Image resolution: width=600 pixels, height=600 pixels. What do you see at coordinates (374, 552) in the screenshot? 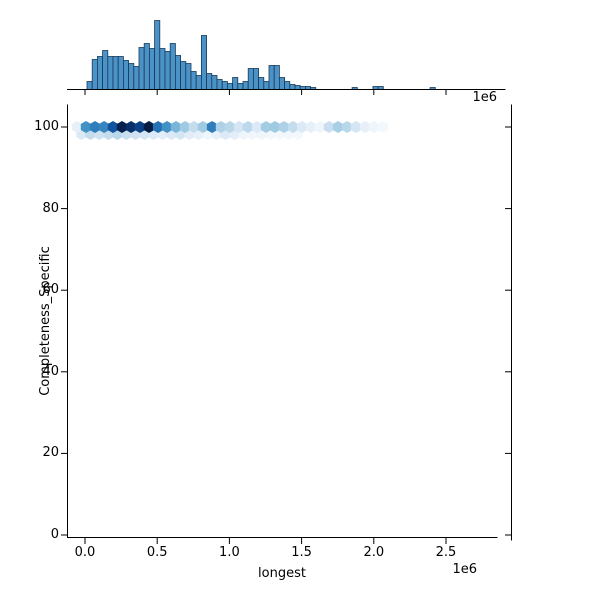
I see `x-tick-label: 2.0` at bounding box center [374, 552].